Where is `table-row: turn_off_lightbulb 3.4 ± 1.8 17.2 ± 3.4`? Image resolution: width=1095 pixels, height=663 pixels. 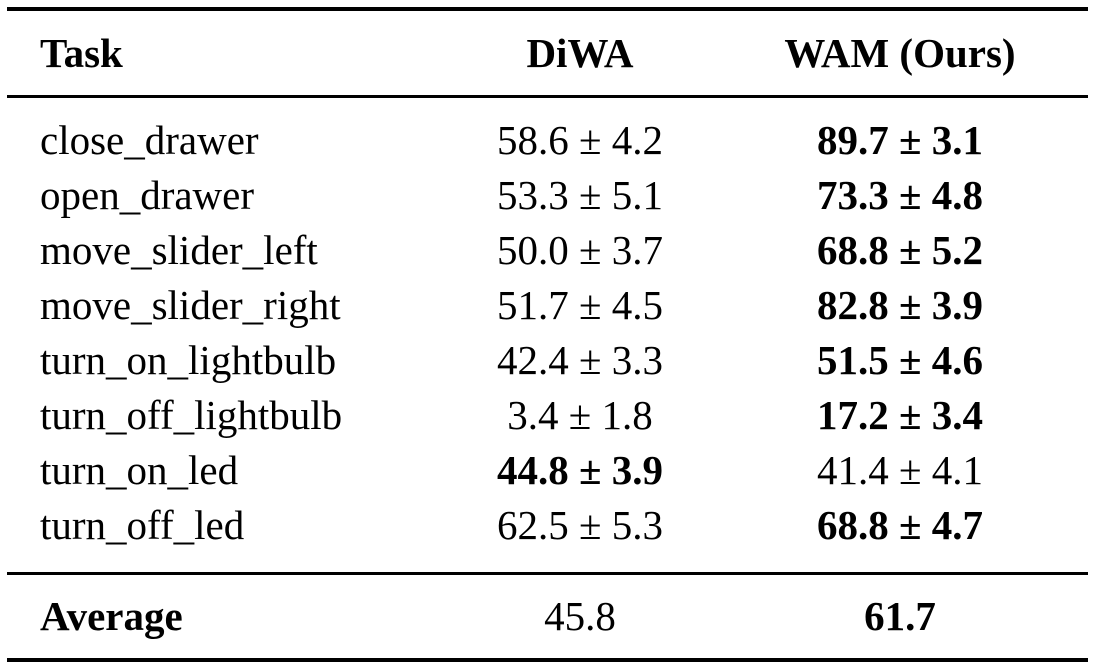 table-row: turn_off_lightbulb 3.4 ± 1.8 17.2 ± 3.4 is located at coordinates (547, 415).